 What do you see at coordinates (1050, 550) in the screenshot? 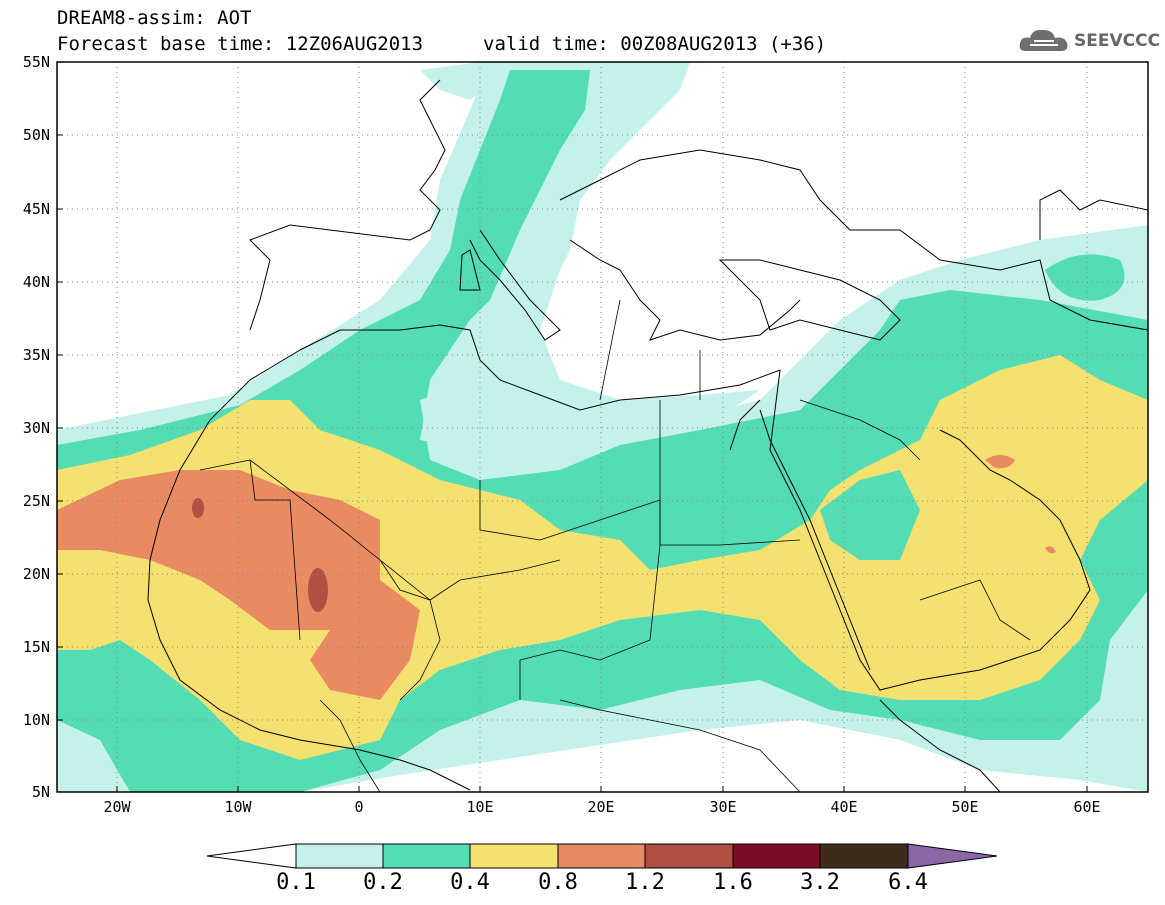
I see `aot-band-0.8-oman` at bounding box center [1050, 550].